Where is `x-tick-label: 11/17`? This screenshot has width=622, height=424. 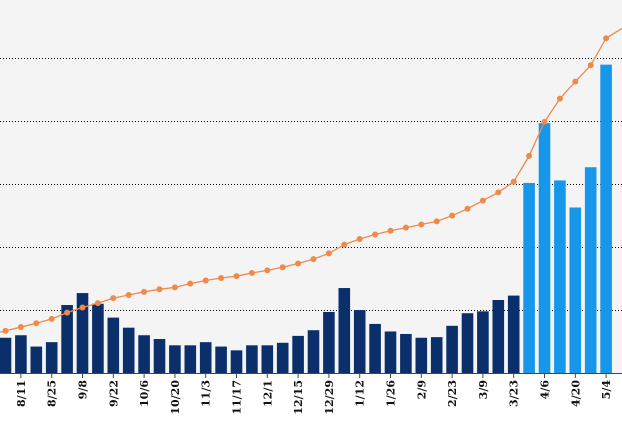 x-tick-label: 11/17 is located at coordinates (237, 397).